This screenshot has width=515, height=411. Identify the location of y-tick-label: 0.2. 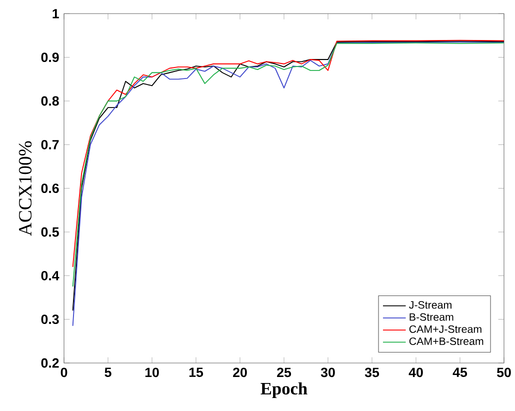
(50, 363).